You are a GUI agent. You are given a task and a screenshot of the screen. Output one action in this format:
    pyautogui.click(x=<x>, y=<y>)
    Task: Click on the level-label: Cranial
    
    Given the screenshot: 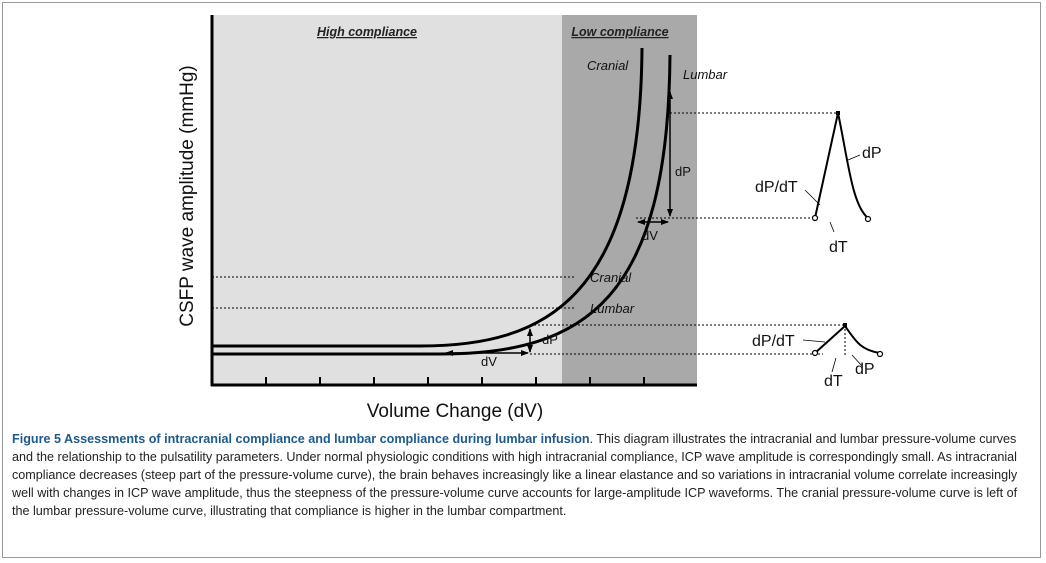 What is the action you would take?
    pyautogui.click(x=611, y=277)
    